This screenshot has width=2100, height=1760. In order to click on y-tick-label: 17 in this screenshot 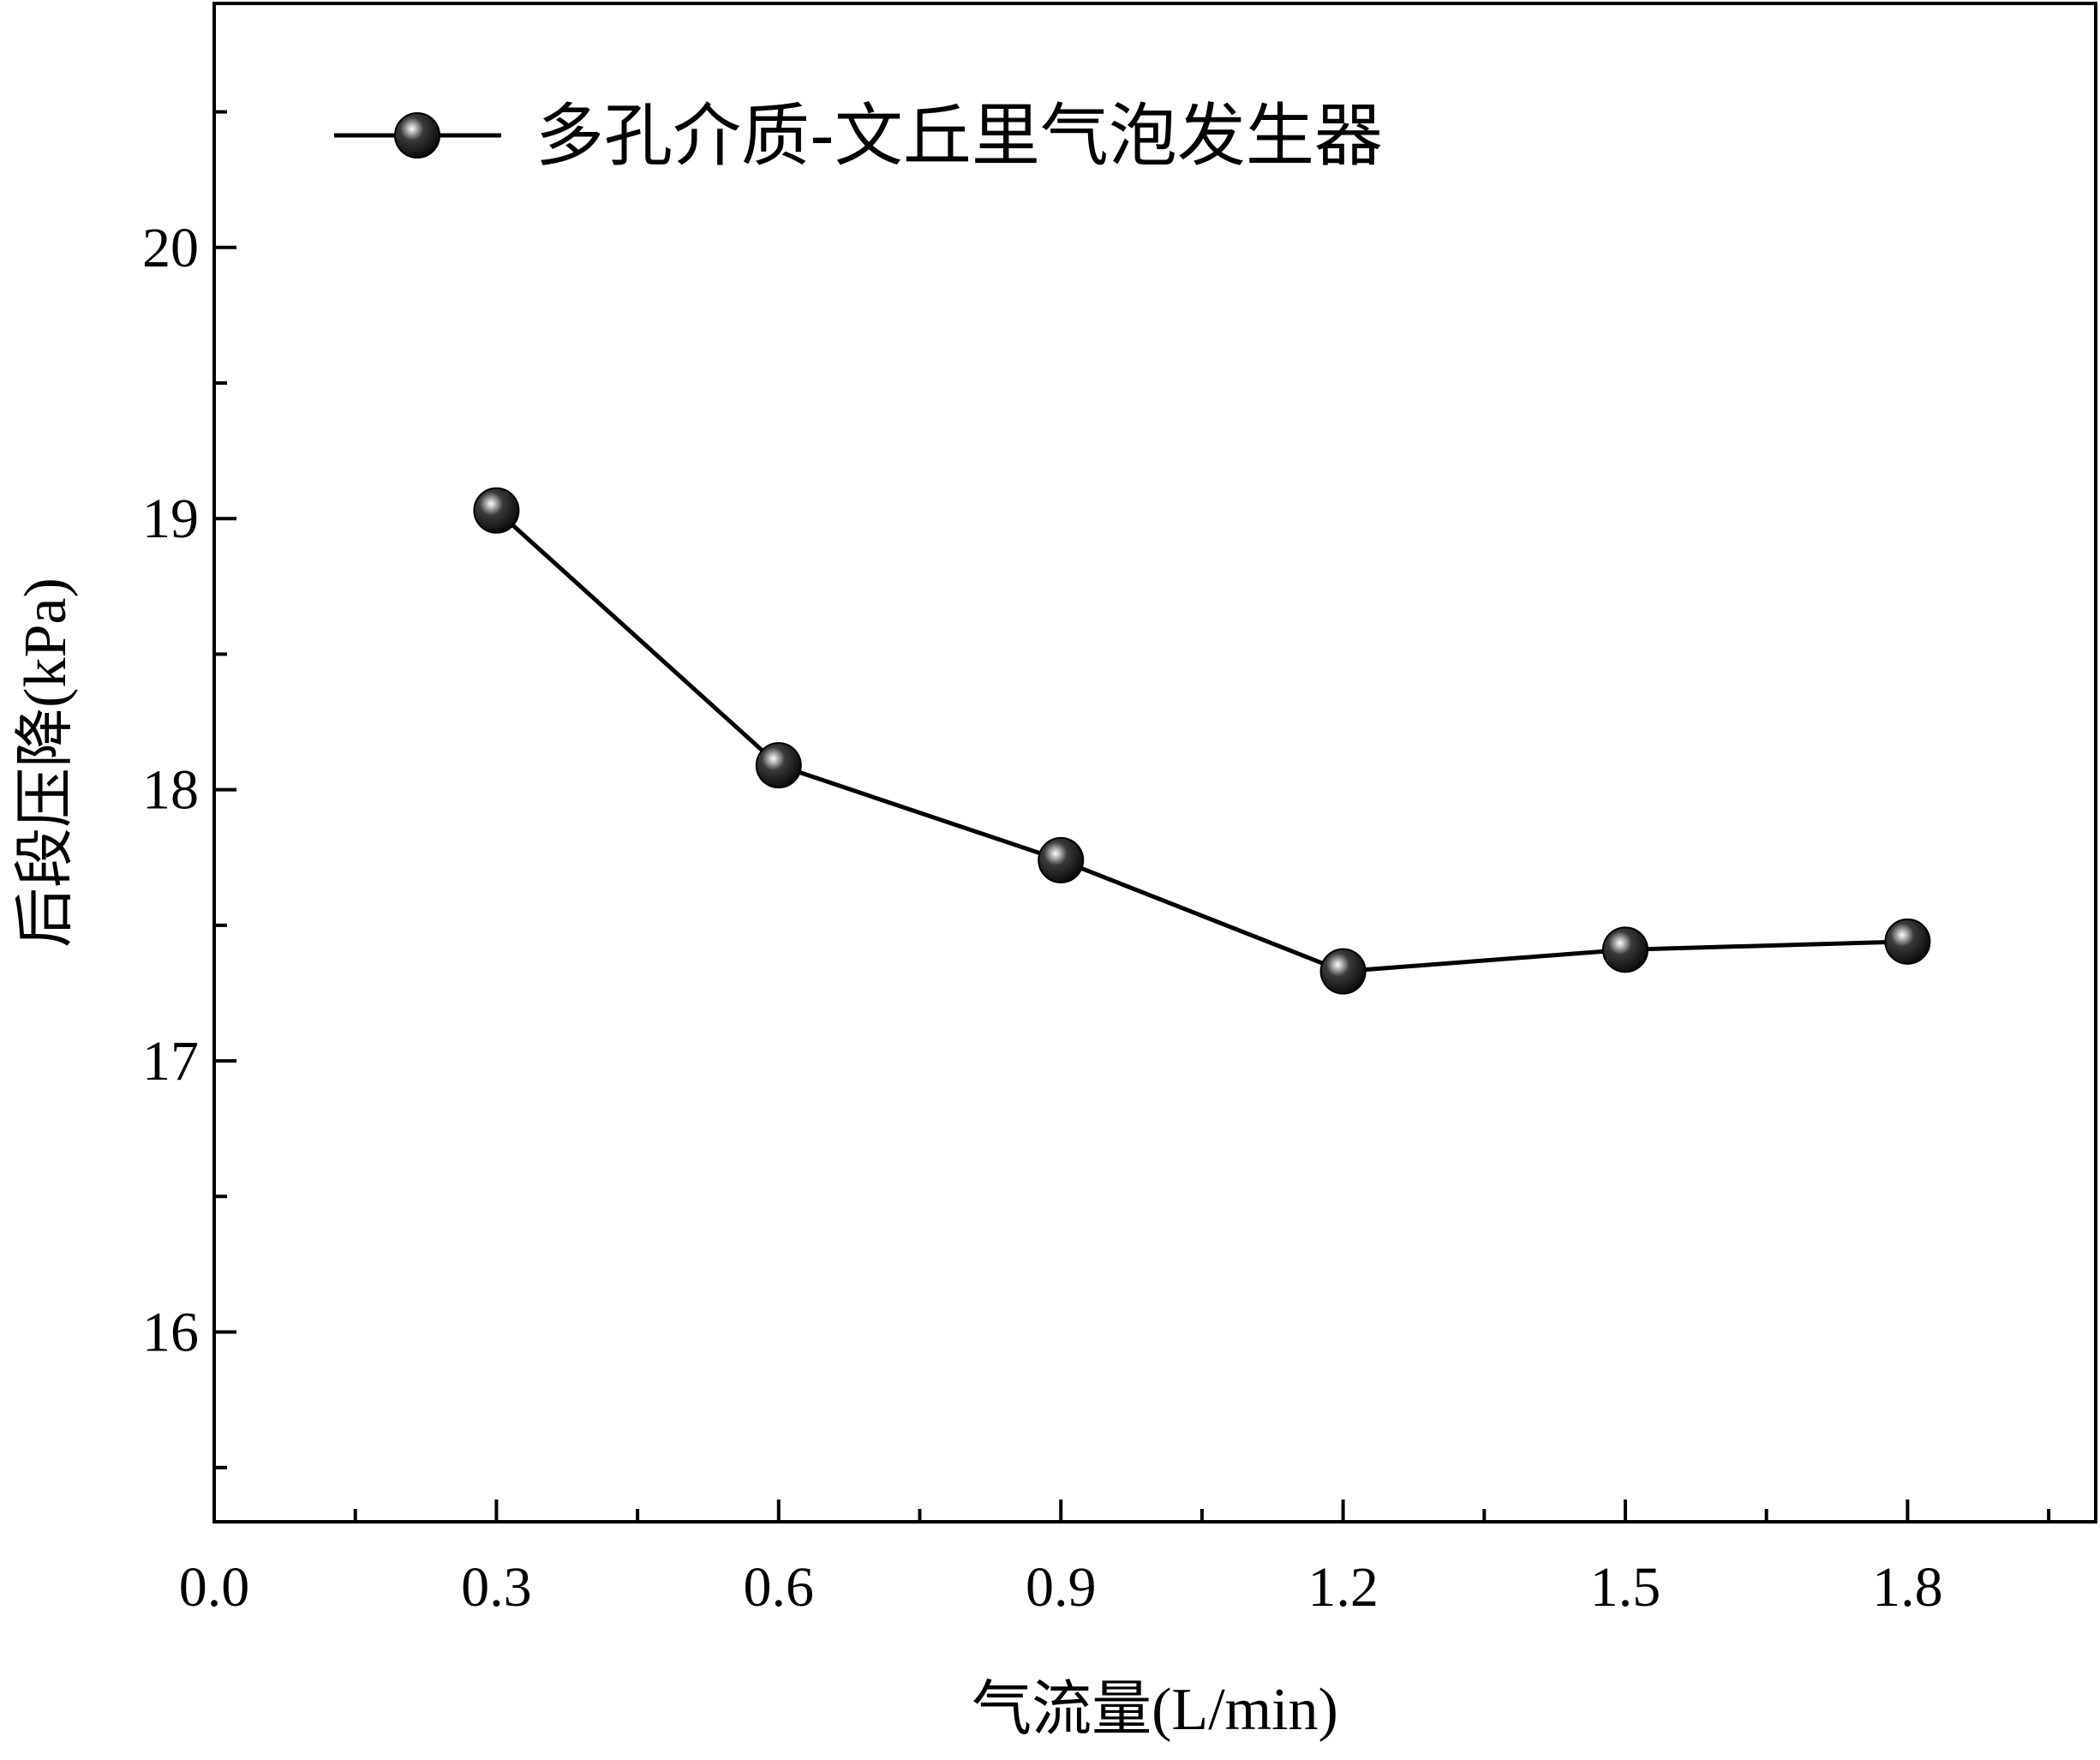, I will do `click(170, 1061)`.